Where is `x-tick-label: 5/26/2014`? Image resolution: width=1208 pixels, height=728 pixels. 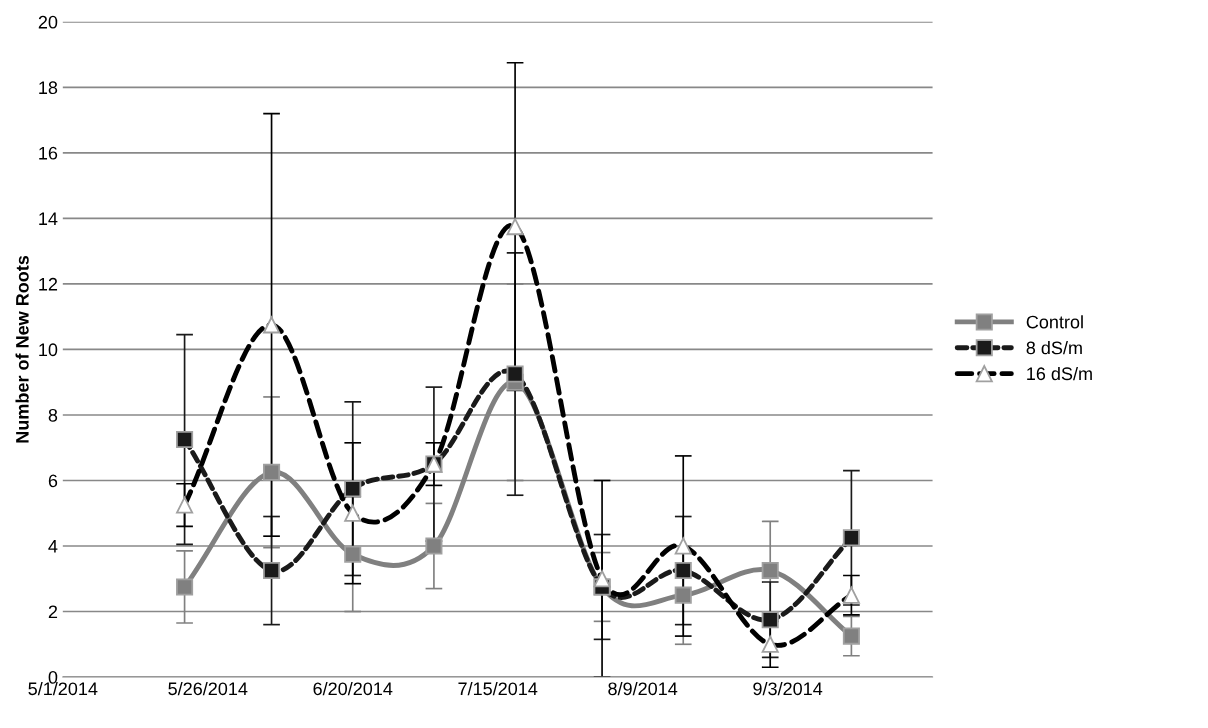
x-tick-label: 5/26/2014 is located at coordinates (208, 688).